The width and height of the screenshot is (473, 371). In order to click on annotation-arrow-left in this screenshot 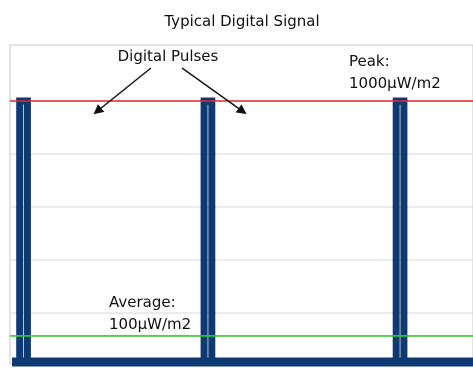, I will do `click(122, 91)`.